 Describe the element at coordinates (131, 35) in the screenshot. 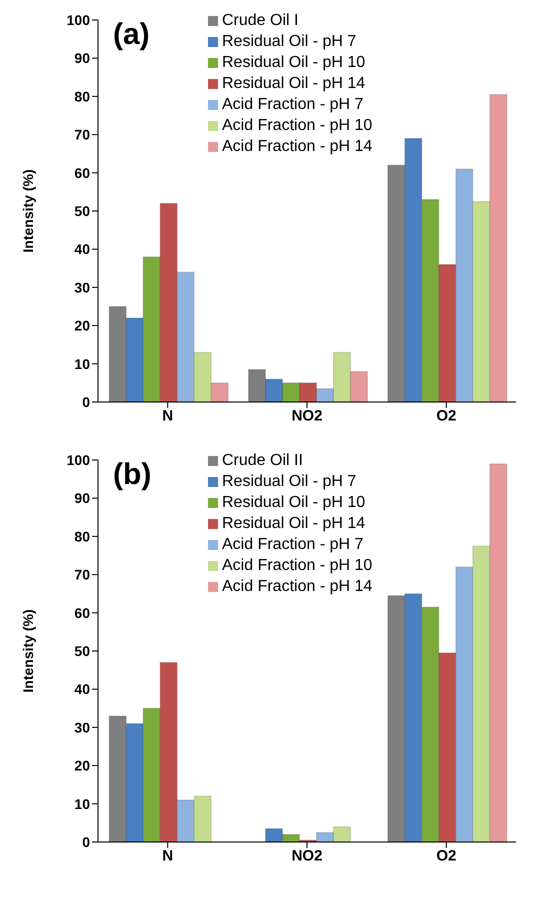

I see `chart-title: (a)` at that location.